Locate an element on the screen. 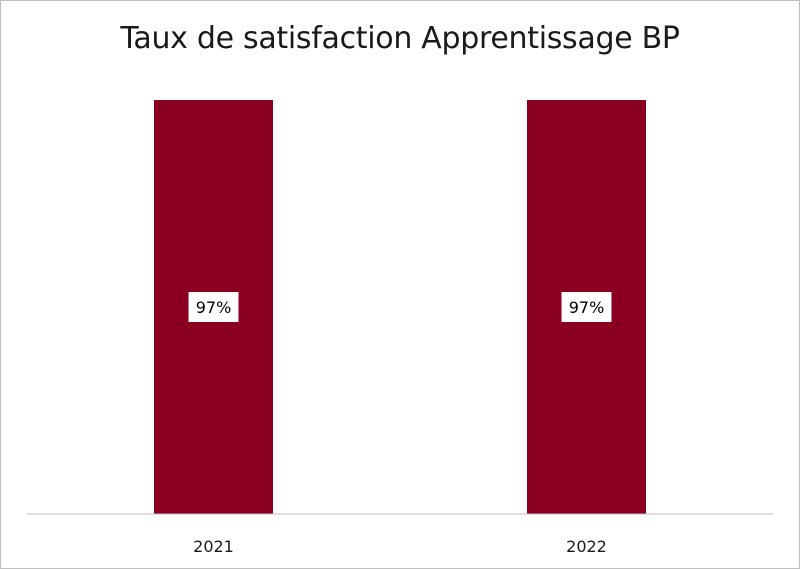 The height and width of the screenshot is (569, 800). data-label-2021: 97% is located at coordinates (213, 307).